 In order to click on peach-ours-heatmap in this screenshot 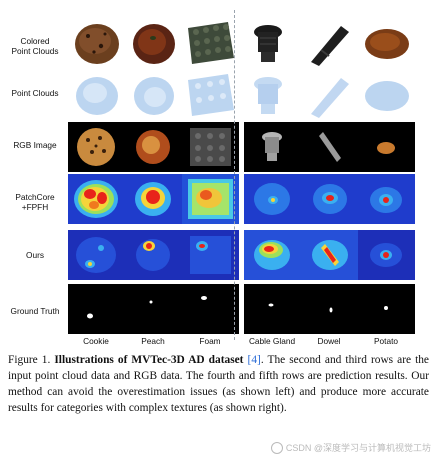, I will do `click(153, 255)`.